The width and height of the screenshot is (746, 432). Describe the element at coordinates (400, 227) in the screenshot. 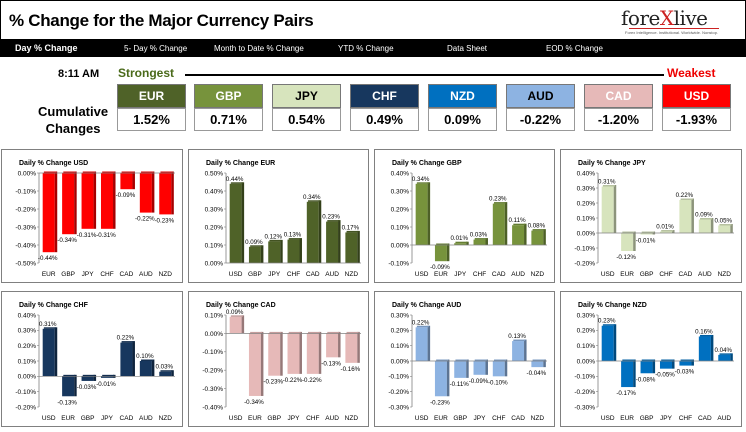

I see `y-tick-label: 0.10%` at that location.